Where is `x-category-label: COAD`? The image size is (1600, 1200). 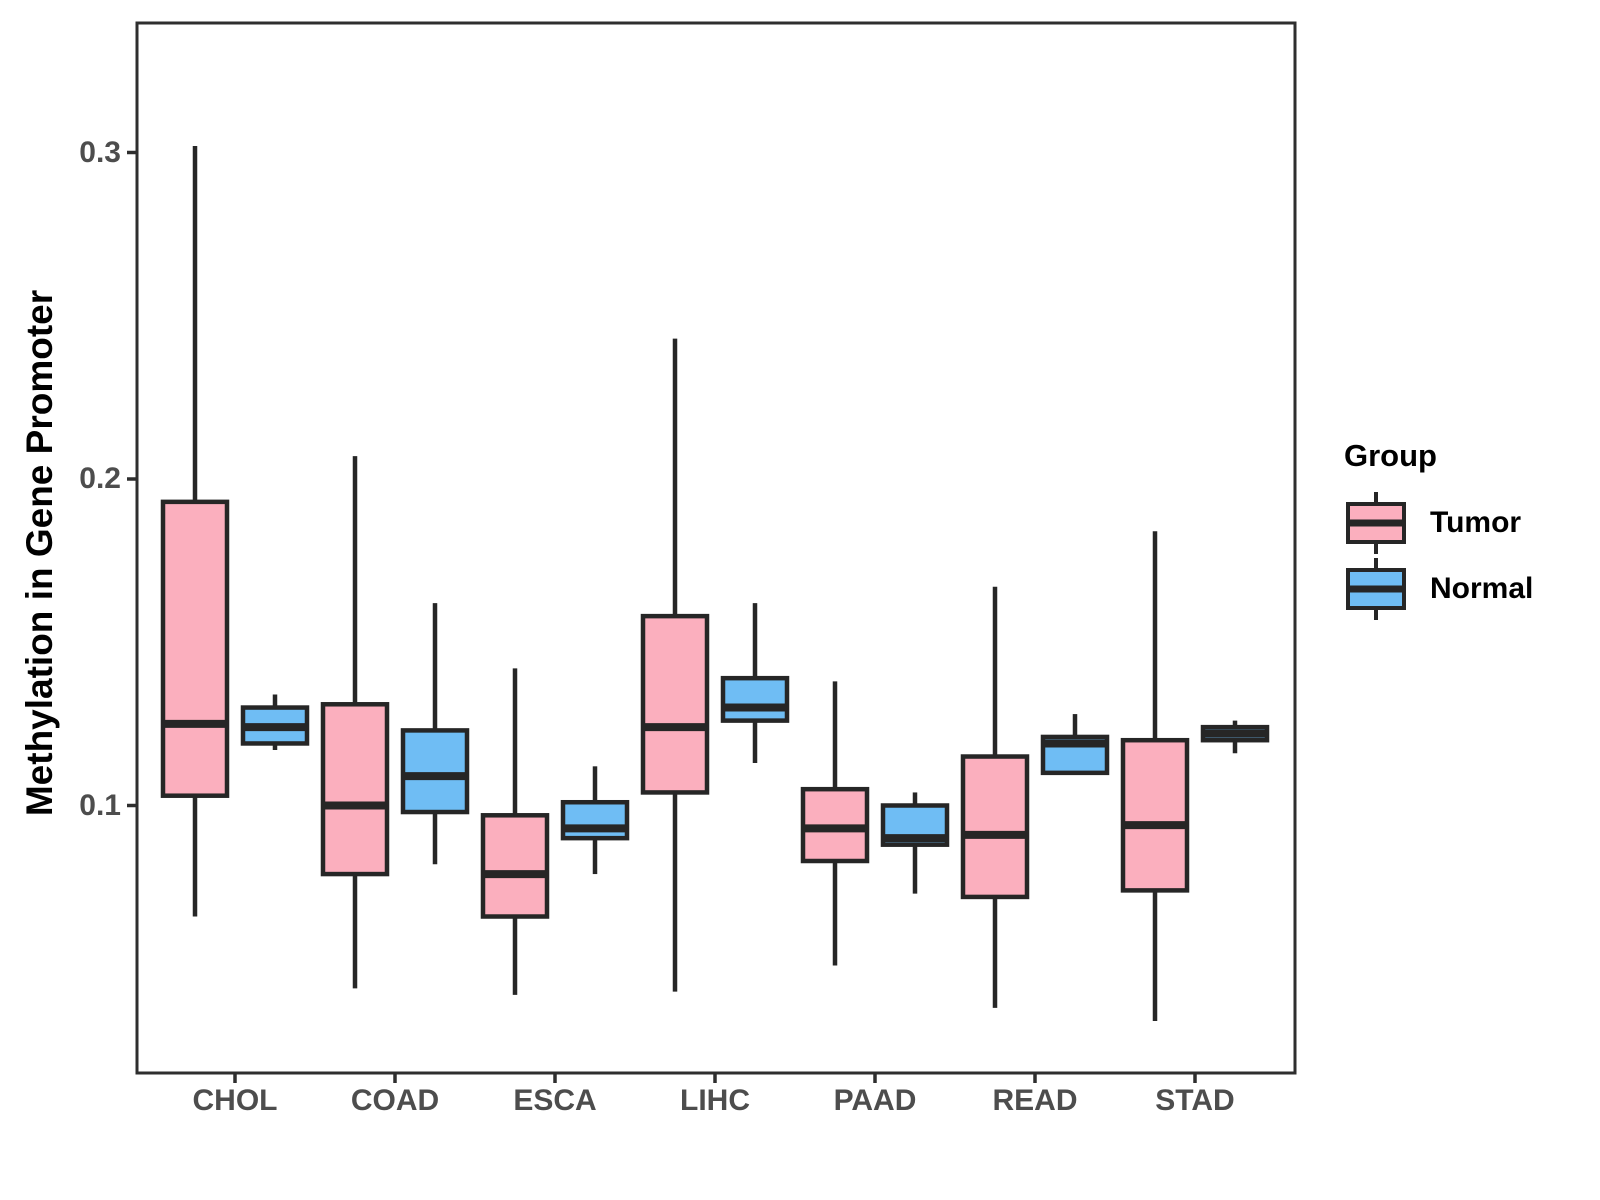
x-category-label: COAD is located at coordinates (395, 1100).